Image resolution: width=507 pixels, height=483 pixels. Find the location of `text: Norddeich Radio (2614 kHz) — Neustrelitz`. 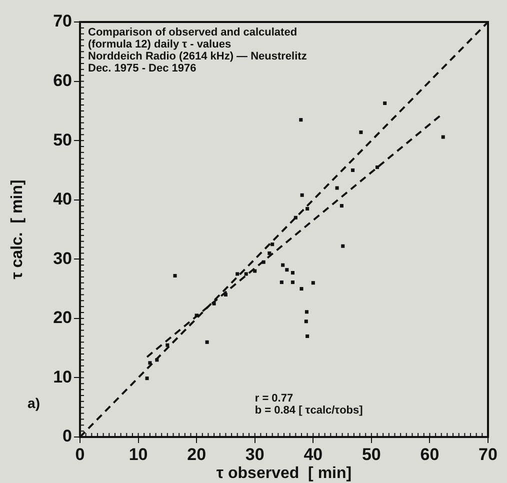

text: Norddeich Radio (2614 kHz) — Neustrelitz is located at coordinates (198, 56).